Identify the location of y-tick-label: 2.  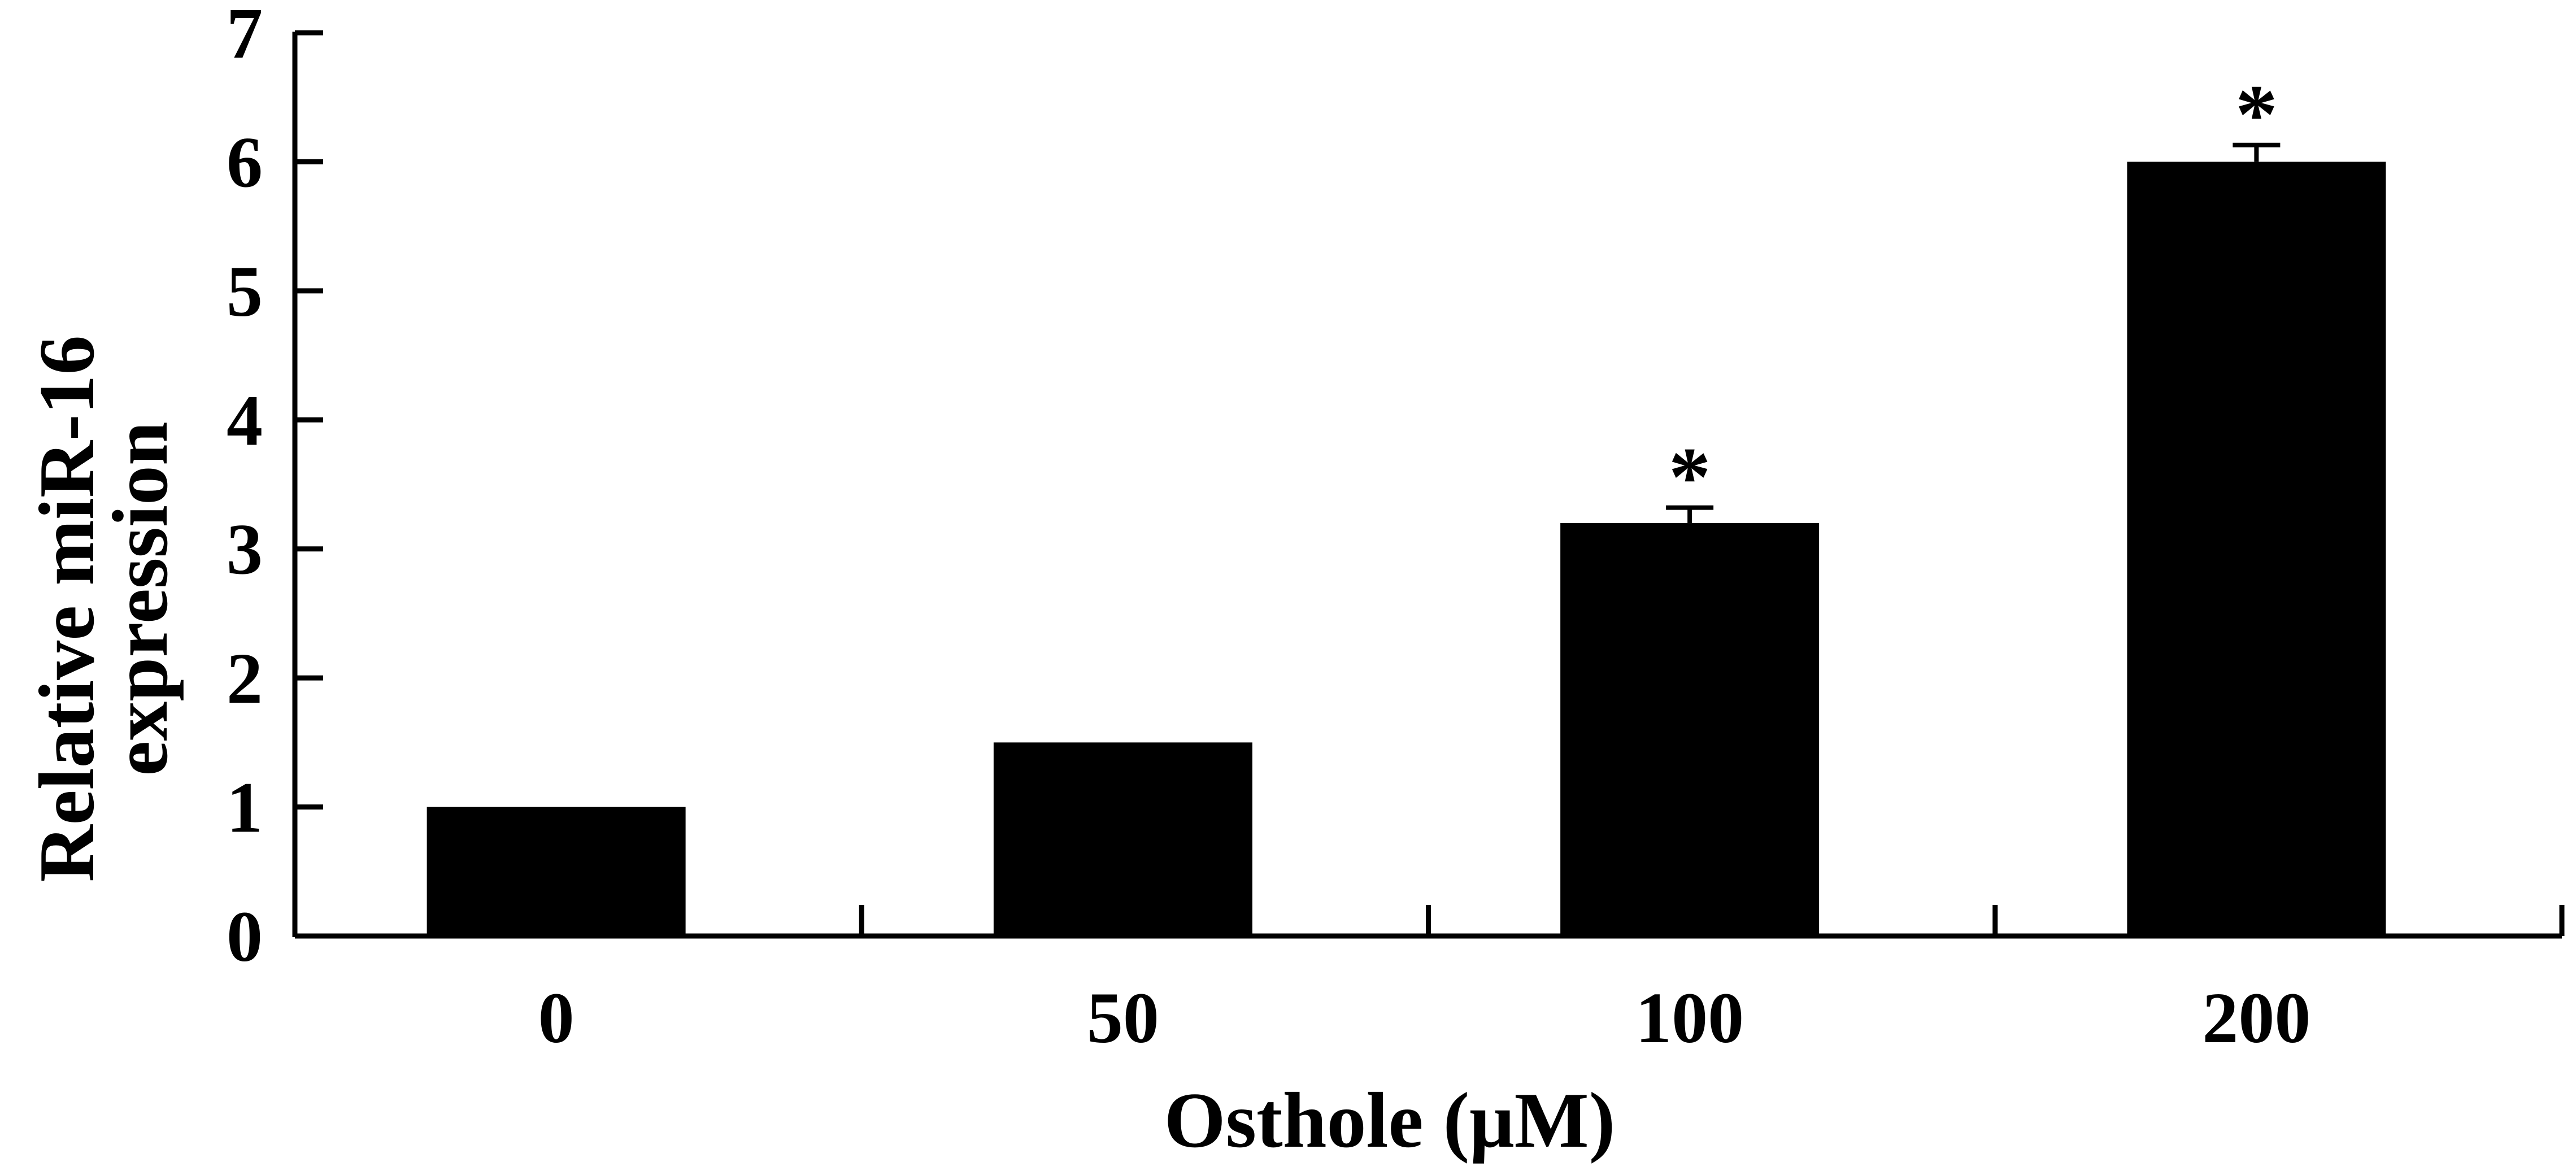
(245, 679).